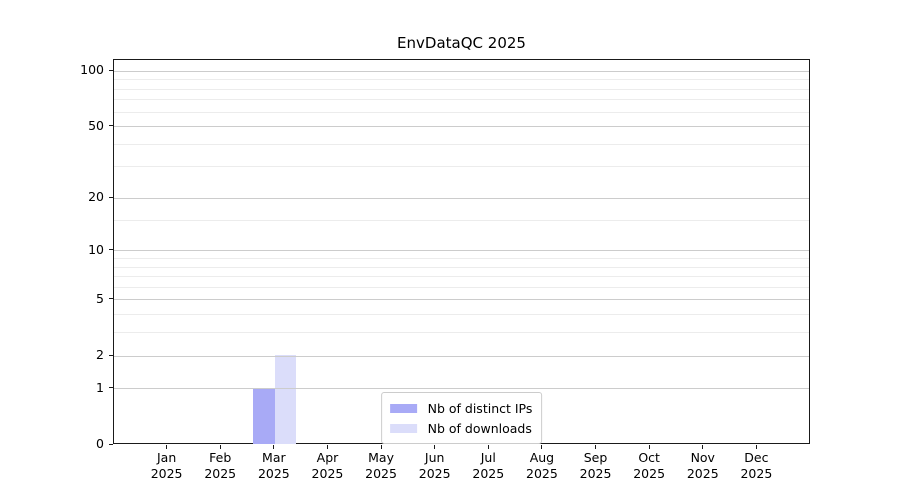 The image size is (900, 500). What do you see at coordinates (595, 465) in the screenshot?
I see `x-tick-label: Sep 2025` at bounding box center [595, 465].